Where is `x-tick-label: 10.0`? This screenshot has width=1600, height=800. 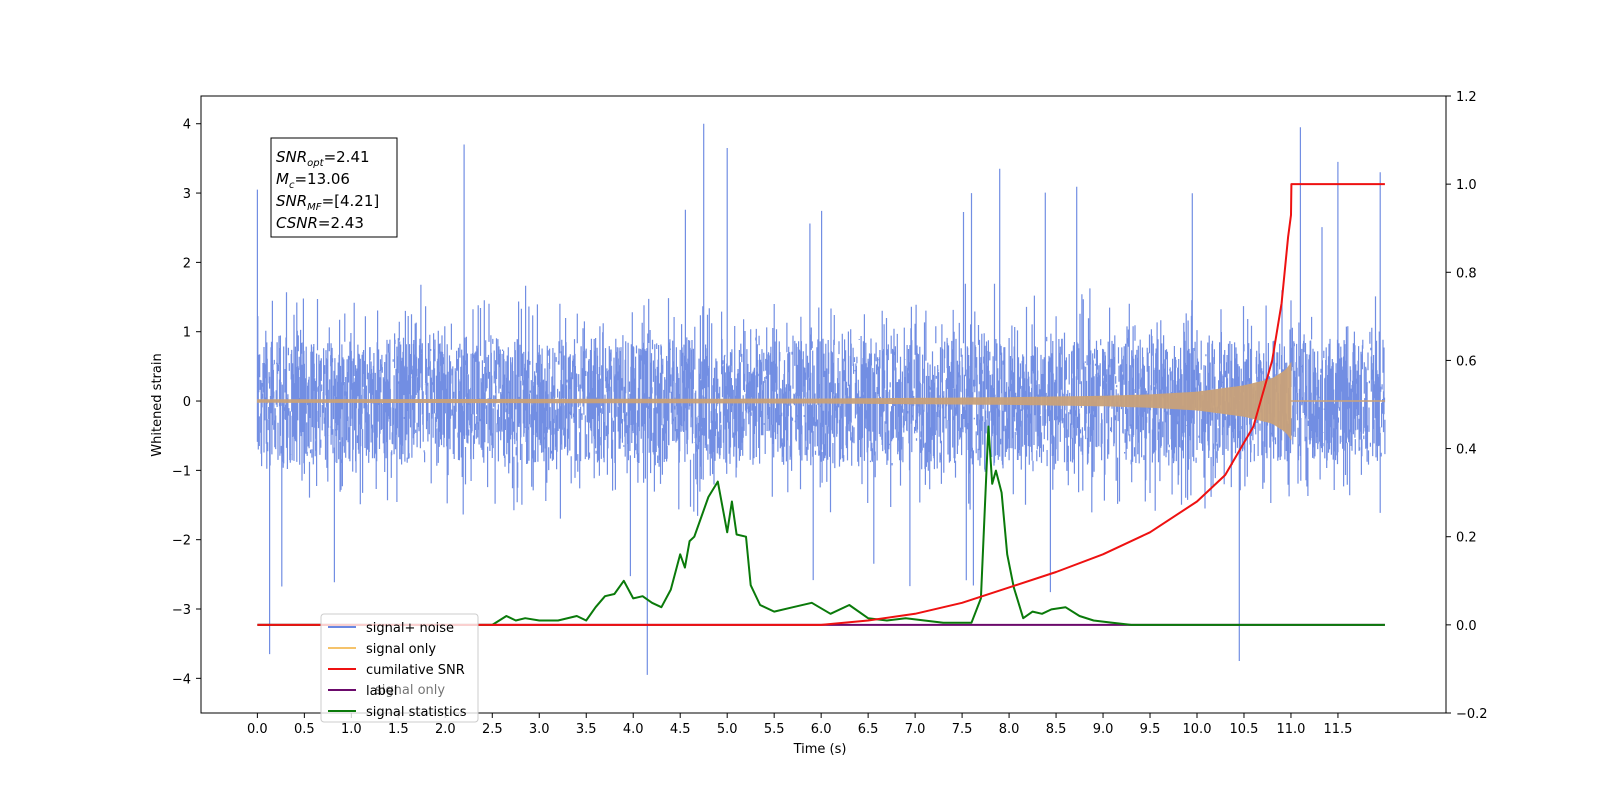
x-tick-label: 10.0 is located at coordinates (1197, 729).